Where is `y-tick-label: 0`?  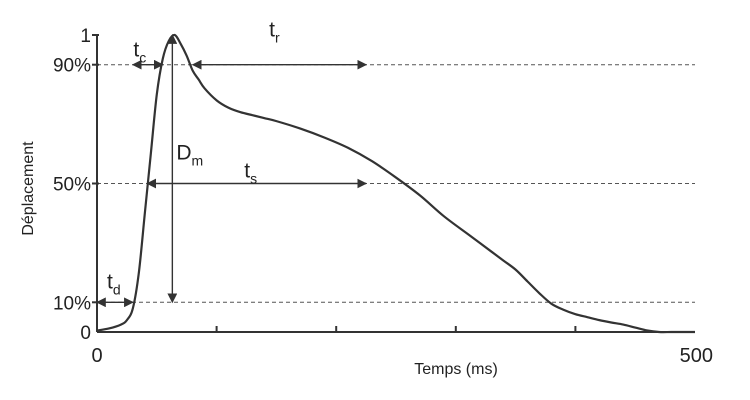
y-tick-label: 0 is located at coordinates (85, 333).